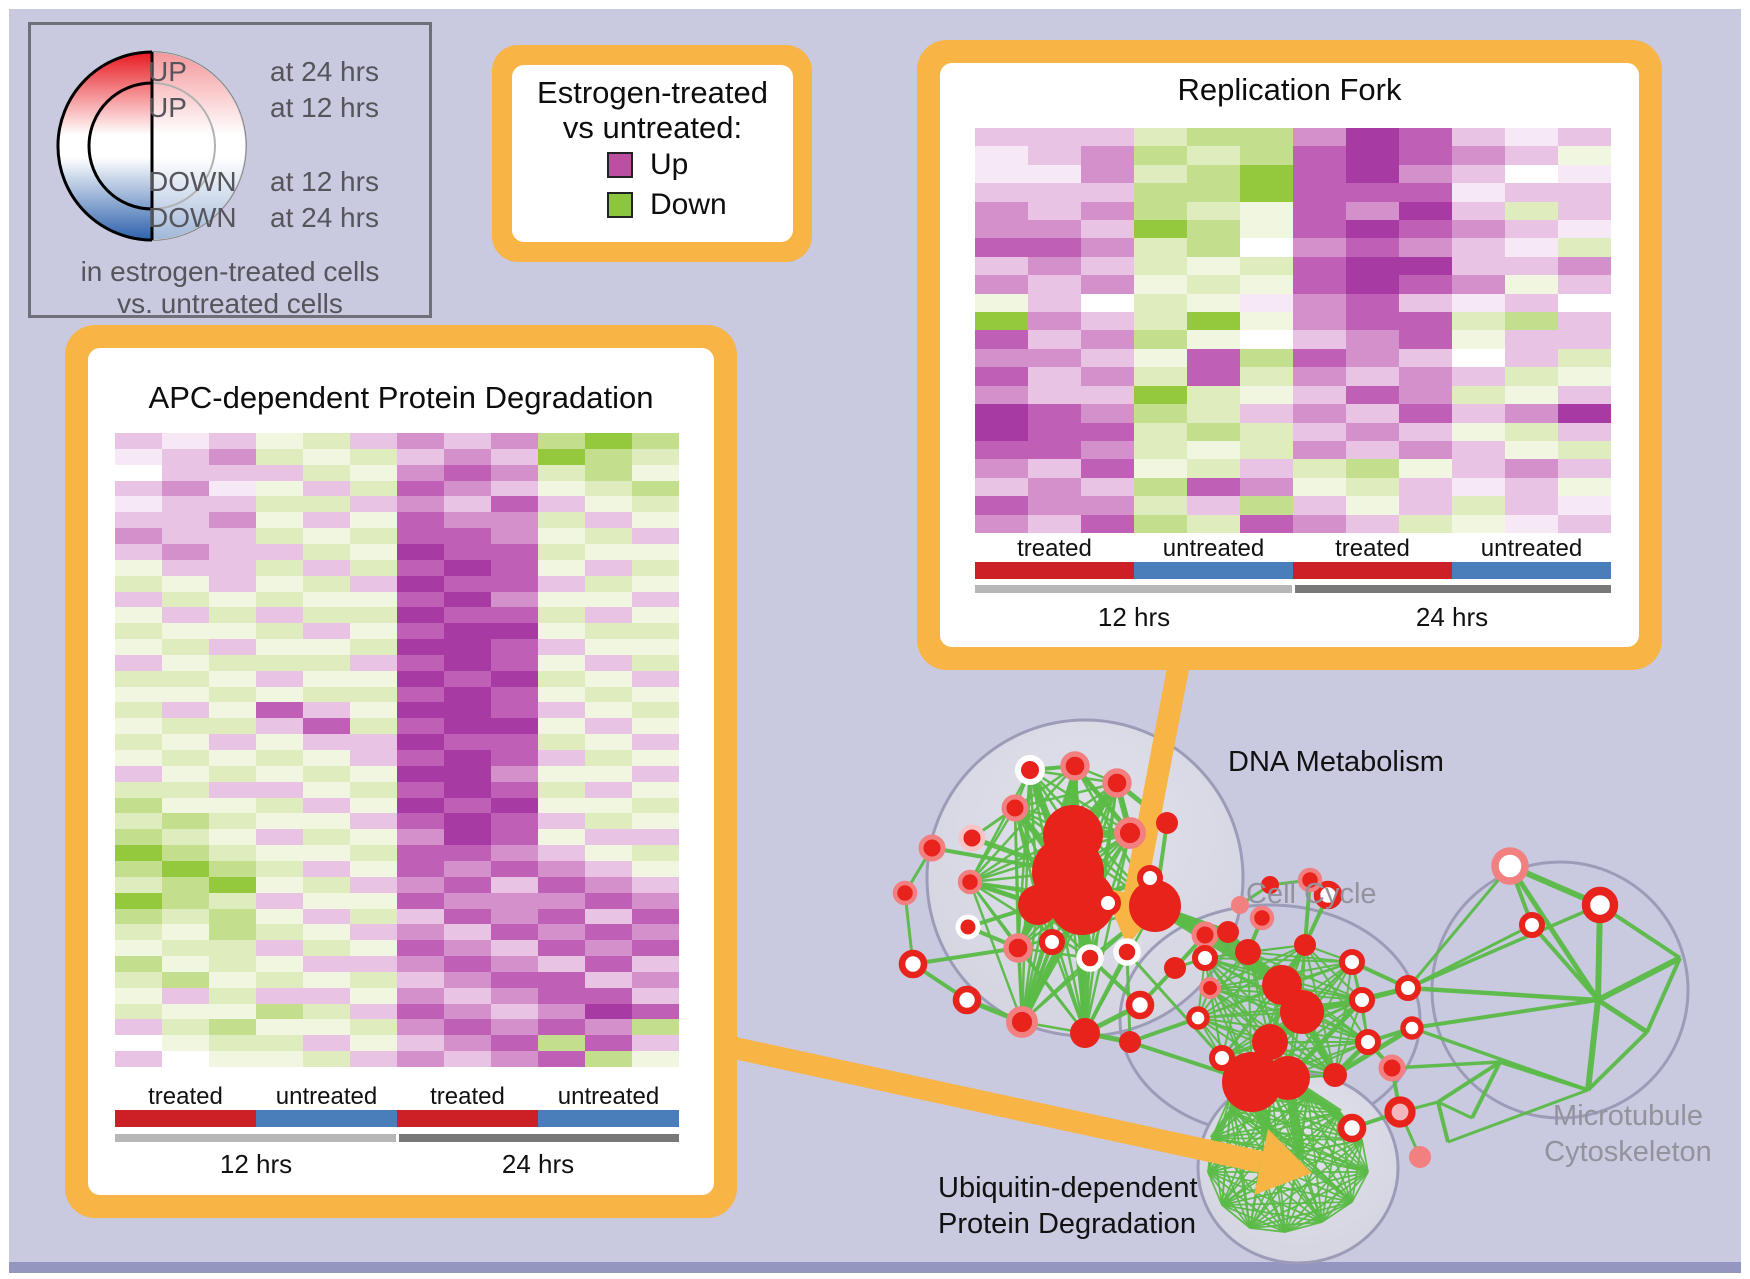 Image resolution: width=1750 pixels, height=1279 pixels. What do you see at coordinates (669, 164) in the screenshot?
I see `up-label: Up` at bounding box center [669, 164].